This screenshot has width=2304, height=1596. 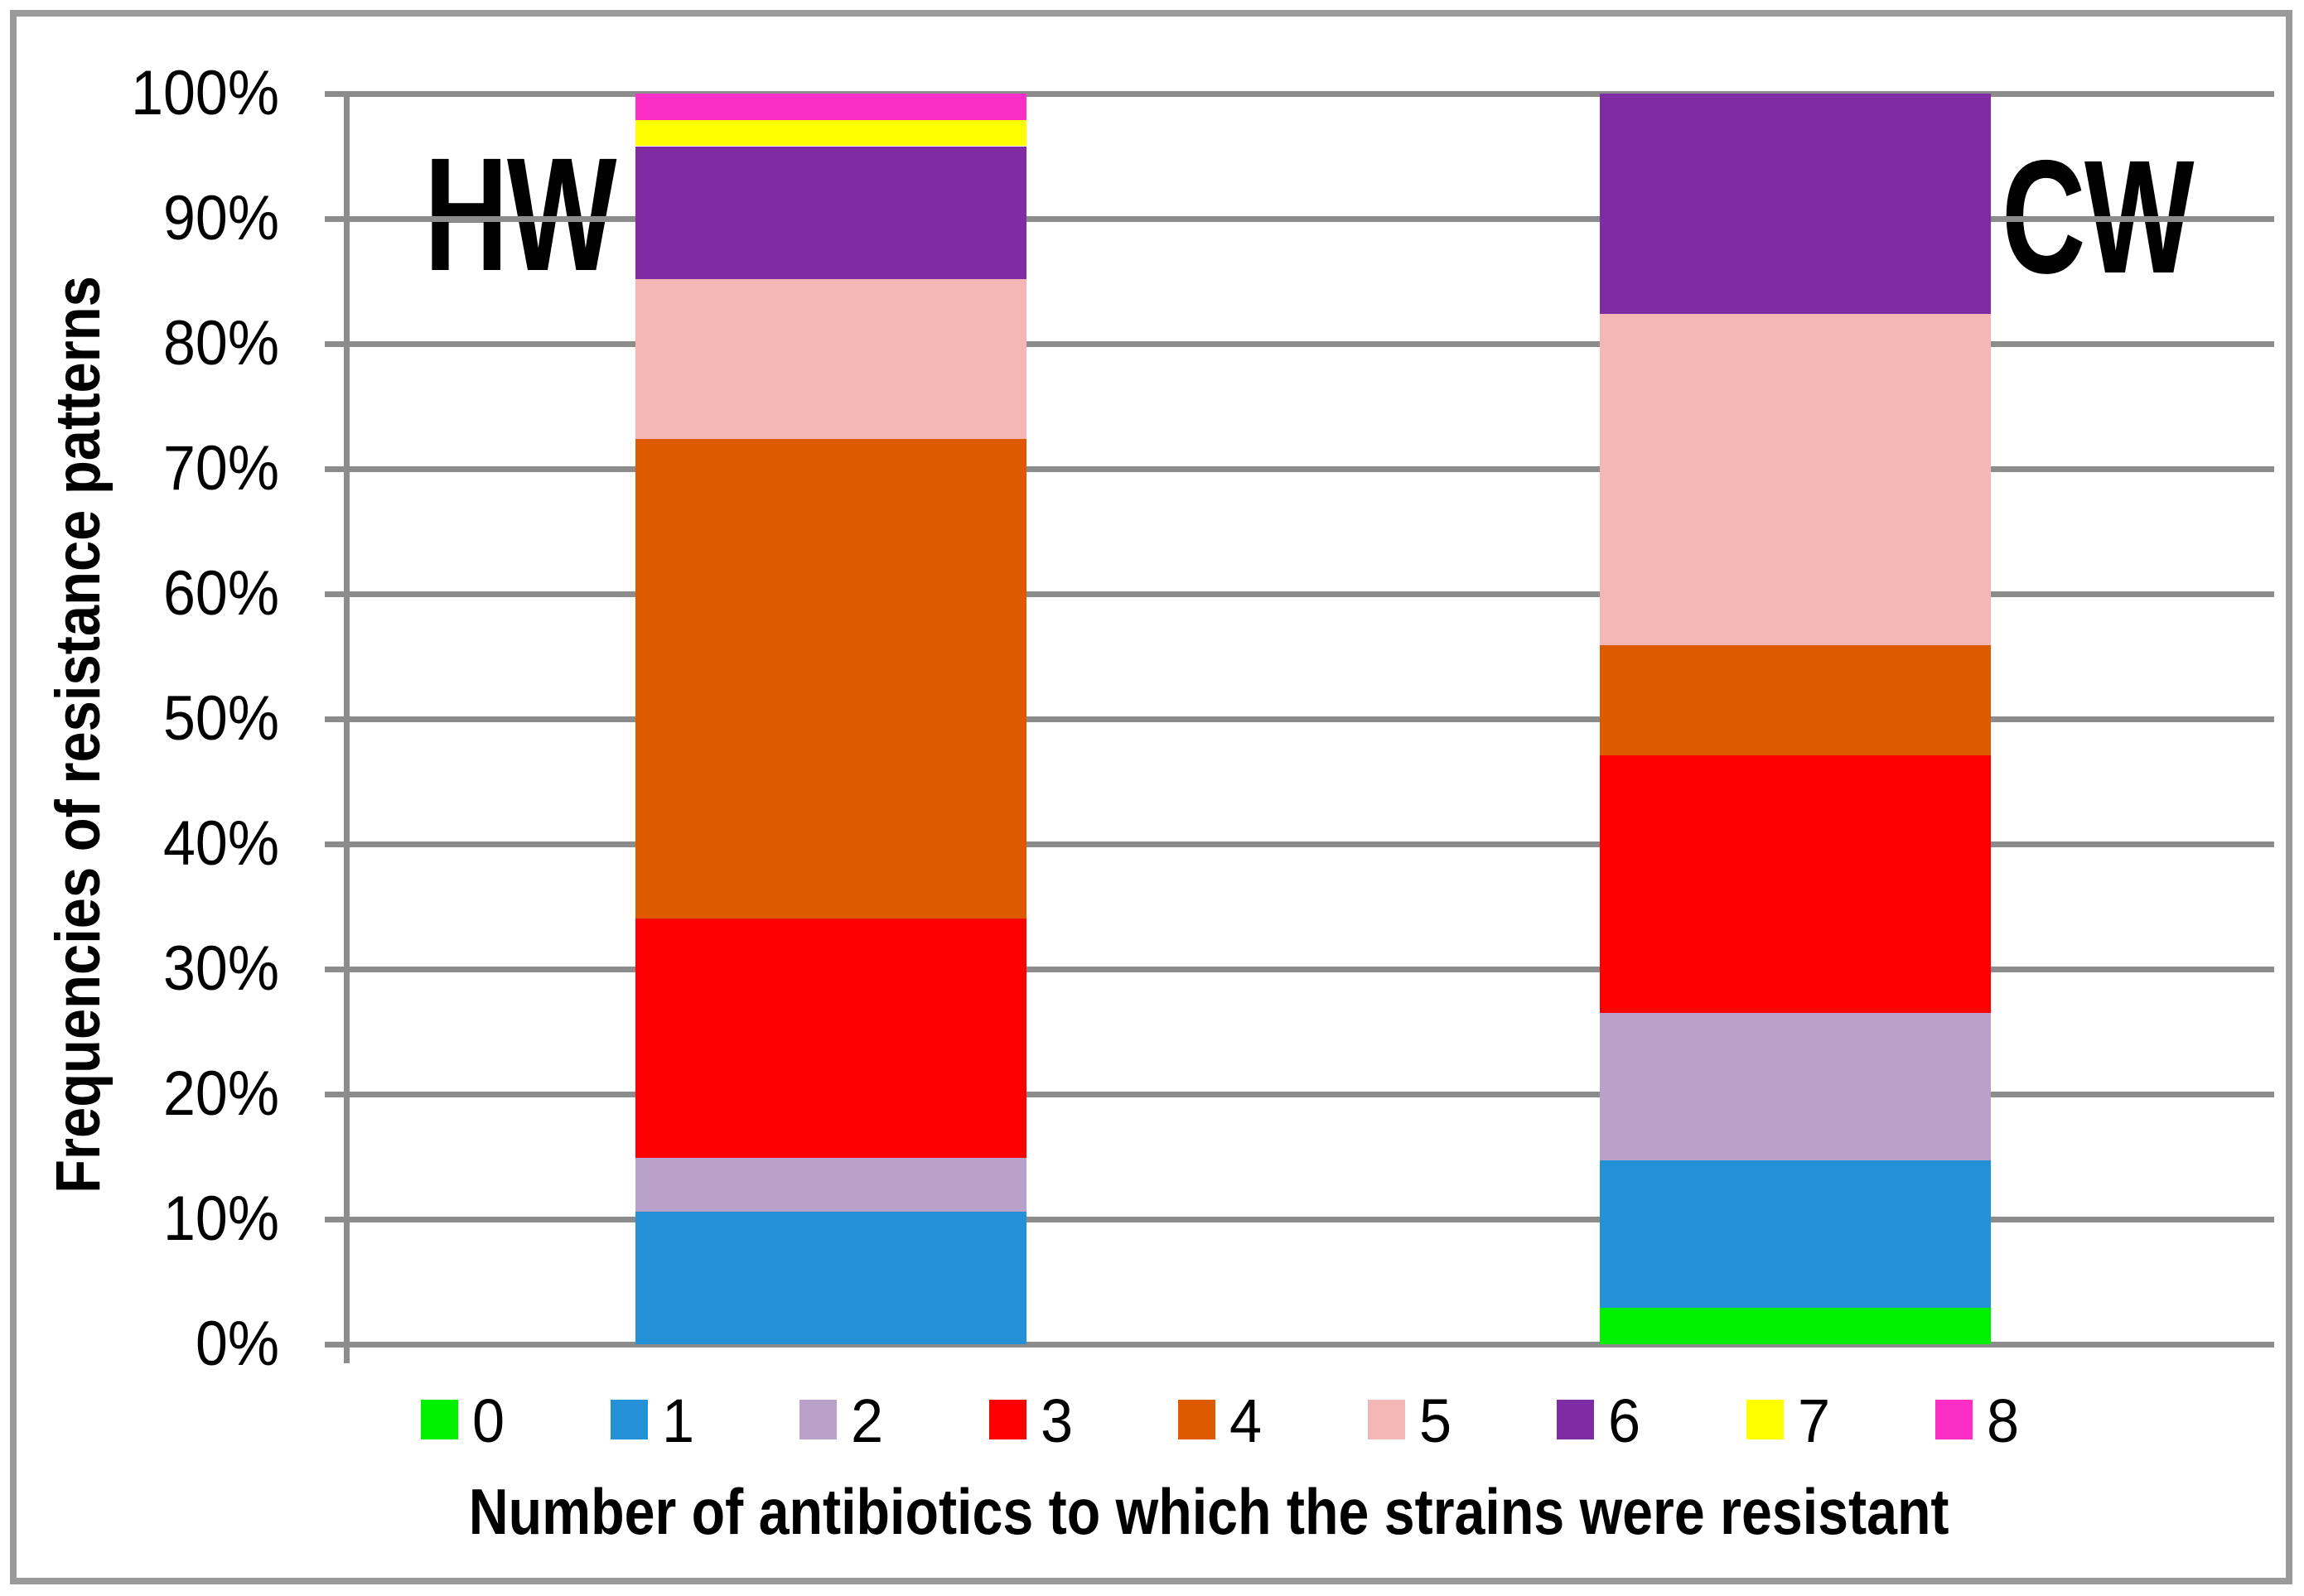 I want to click on bar-hw, so click(x=830, y=719).